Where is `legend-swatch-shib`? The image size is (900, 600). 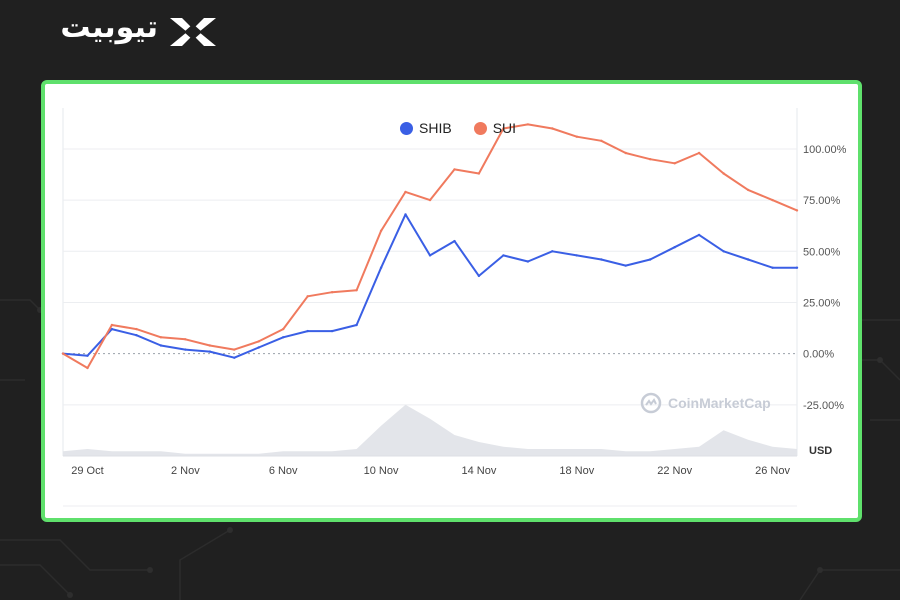 legend-swatch-shib is located at coordinates (406, 128).